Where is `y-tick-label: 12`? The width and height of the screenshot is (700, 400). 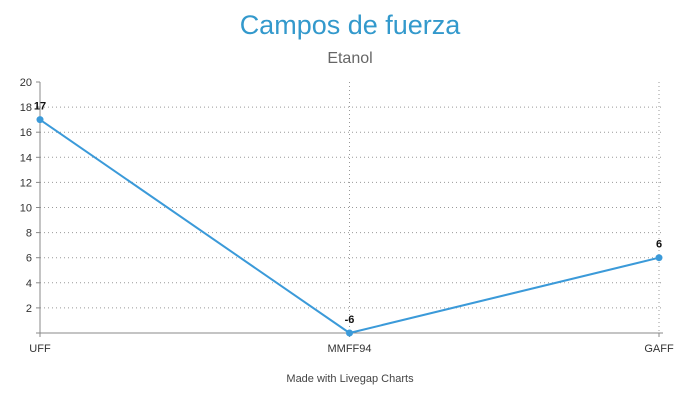 y-tick-label: 12 is located at coordinates (26, 183).